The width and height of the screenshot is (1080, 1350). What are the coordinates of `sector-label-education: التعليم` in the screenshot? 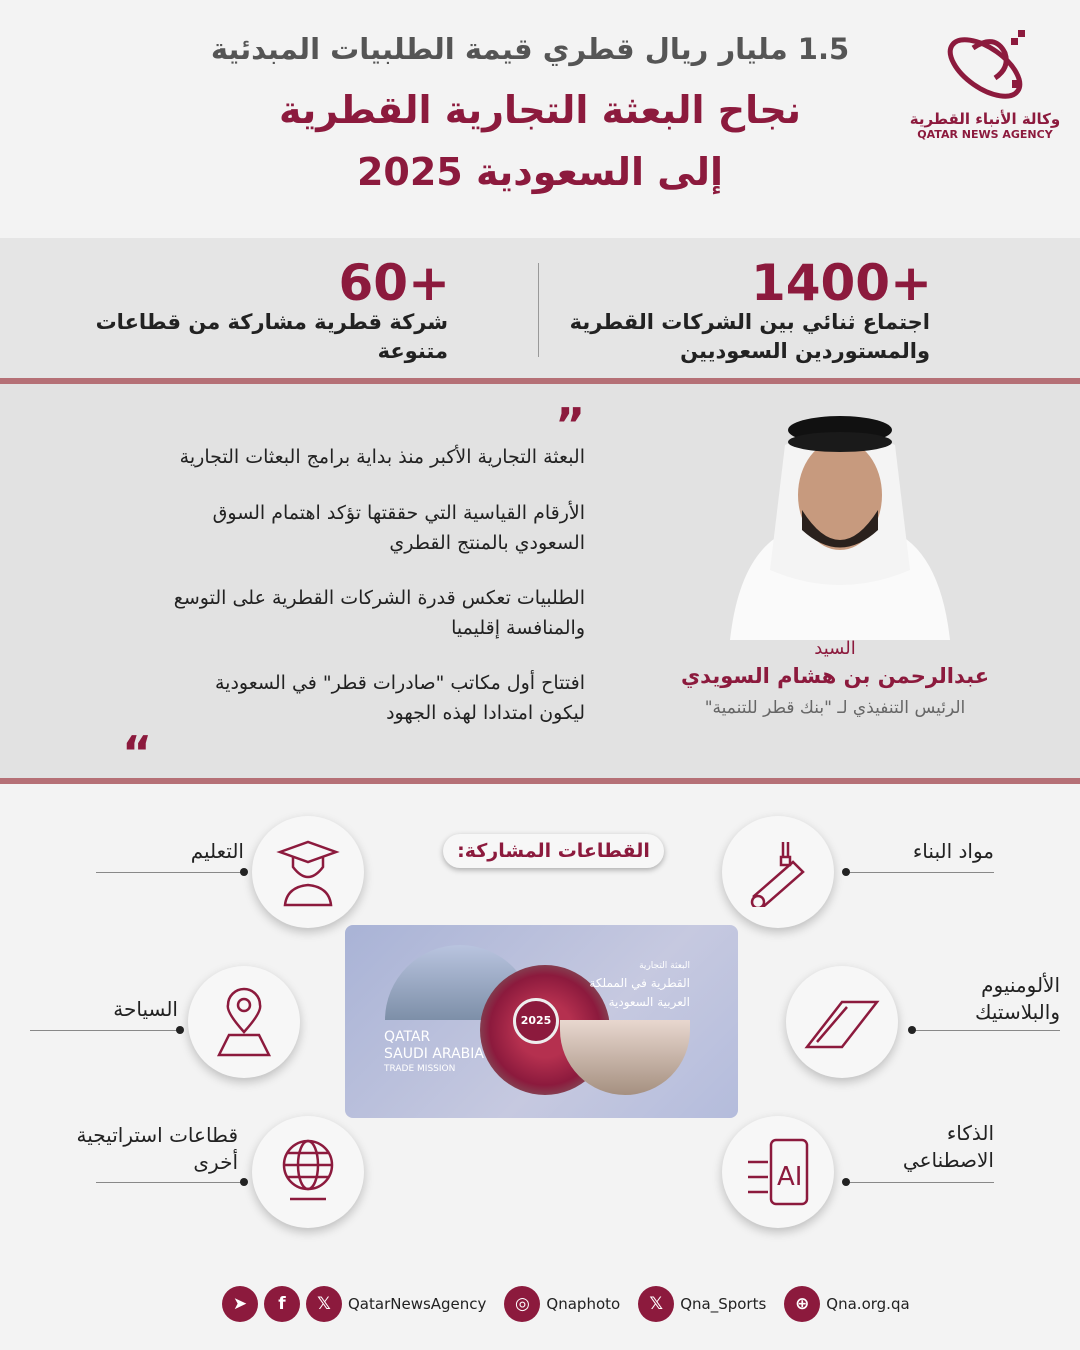 It's located at (217, 851).